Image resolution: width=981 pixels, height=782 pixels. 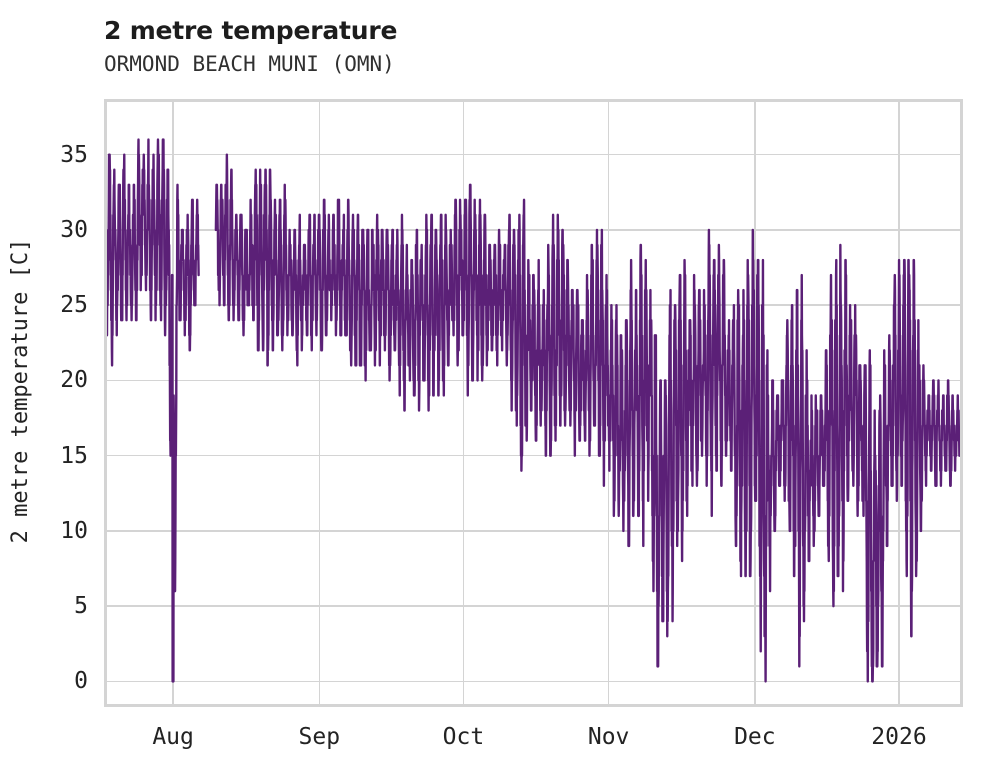 I want to click on gridline-vertical-oct, so click(x=463, y=403).